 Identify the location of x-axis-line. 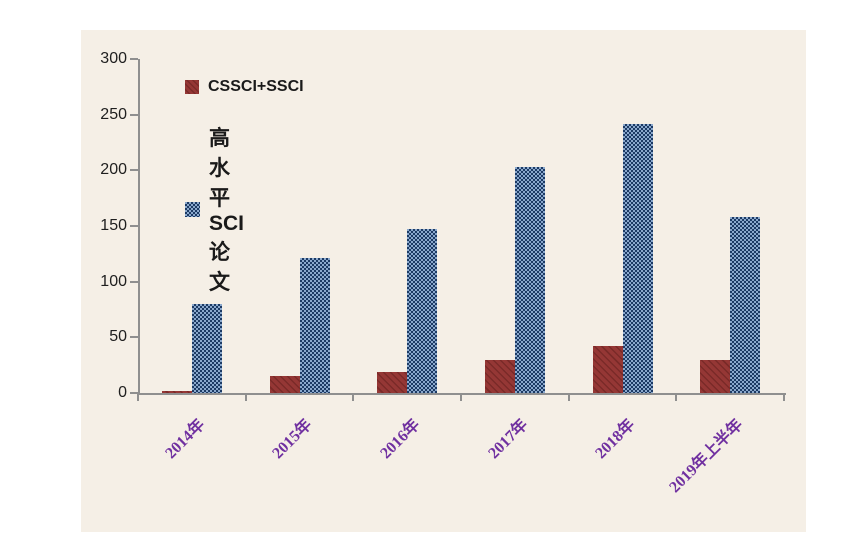
(462, 394).